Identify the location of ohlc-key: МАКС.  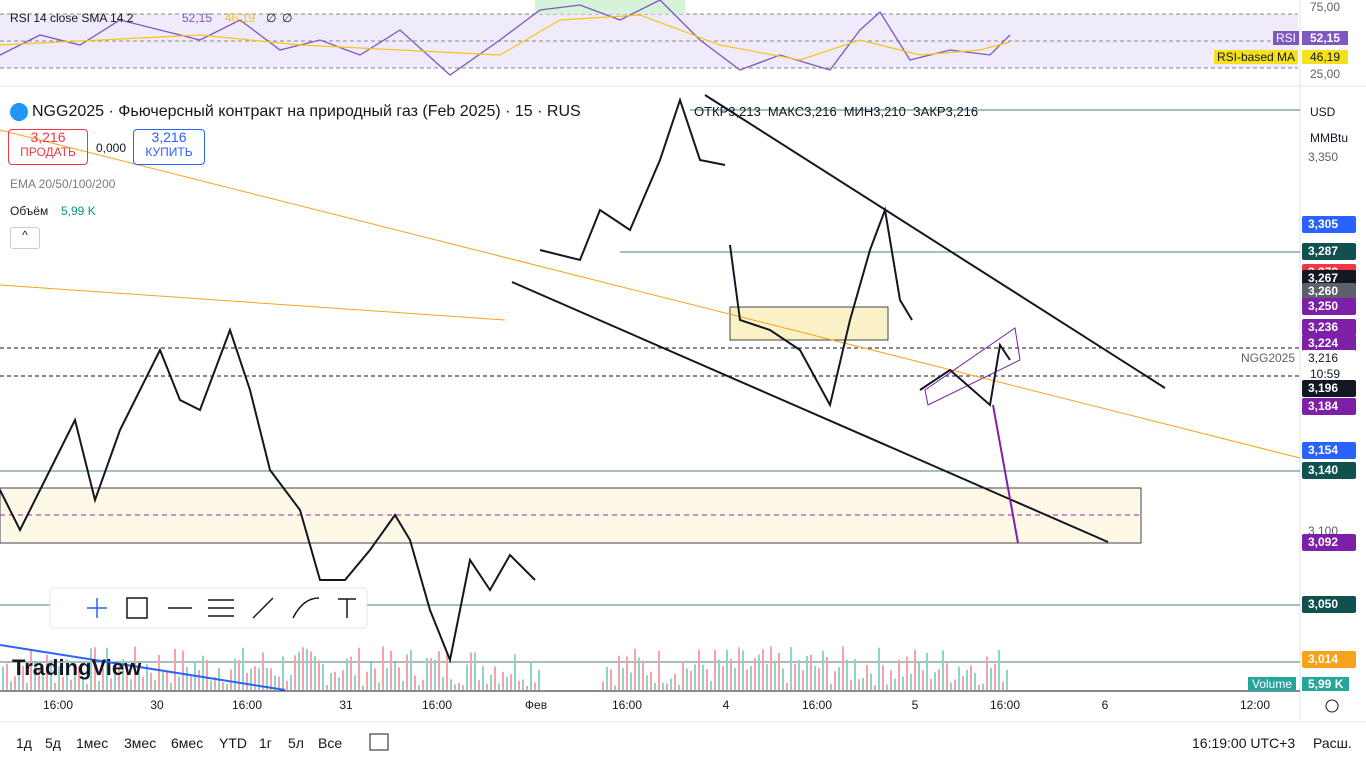
(786, 111).